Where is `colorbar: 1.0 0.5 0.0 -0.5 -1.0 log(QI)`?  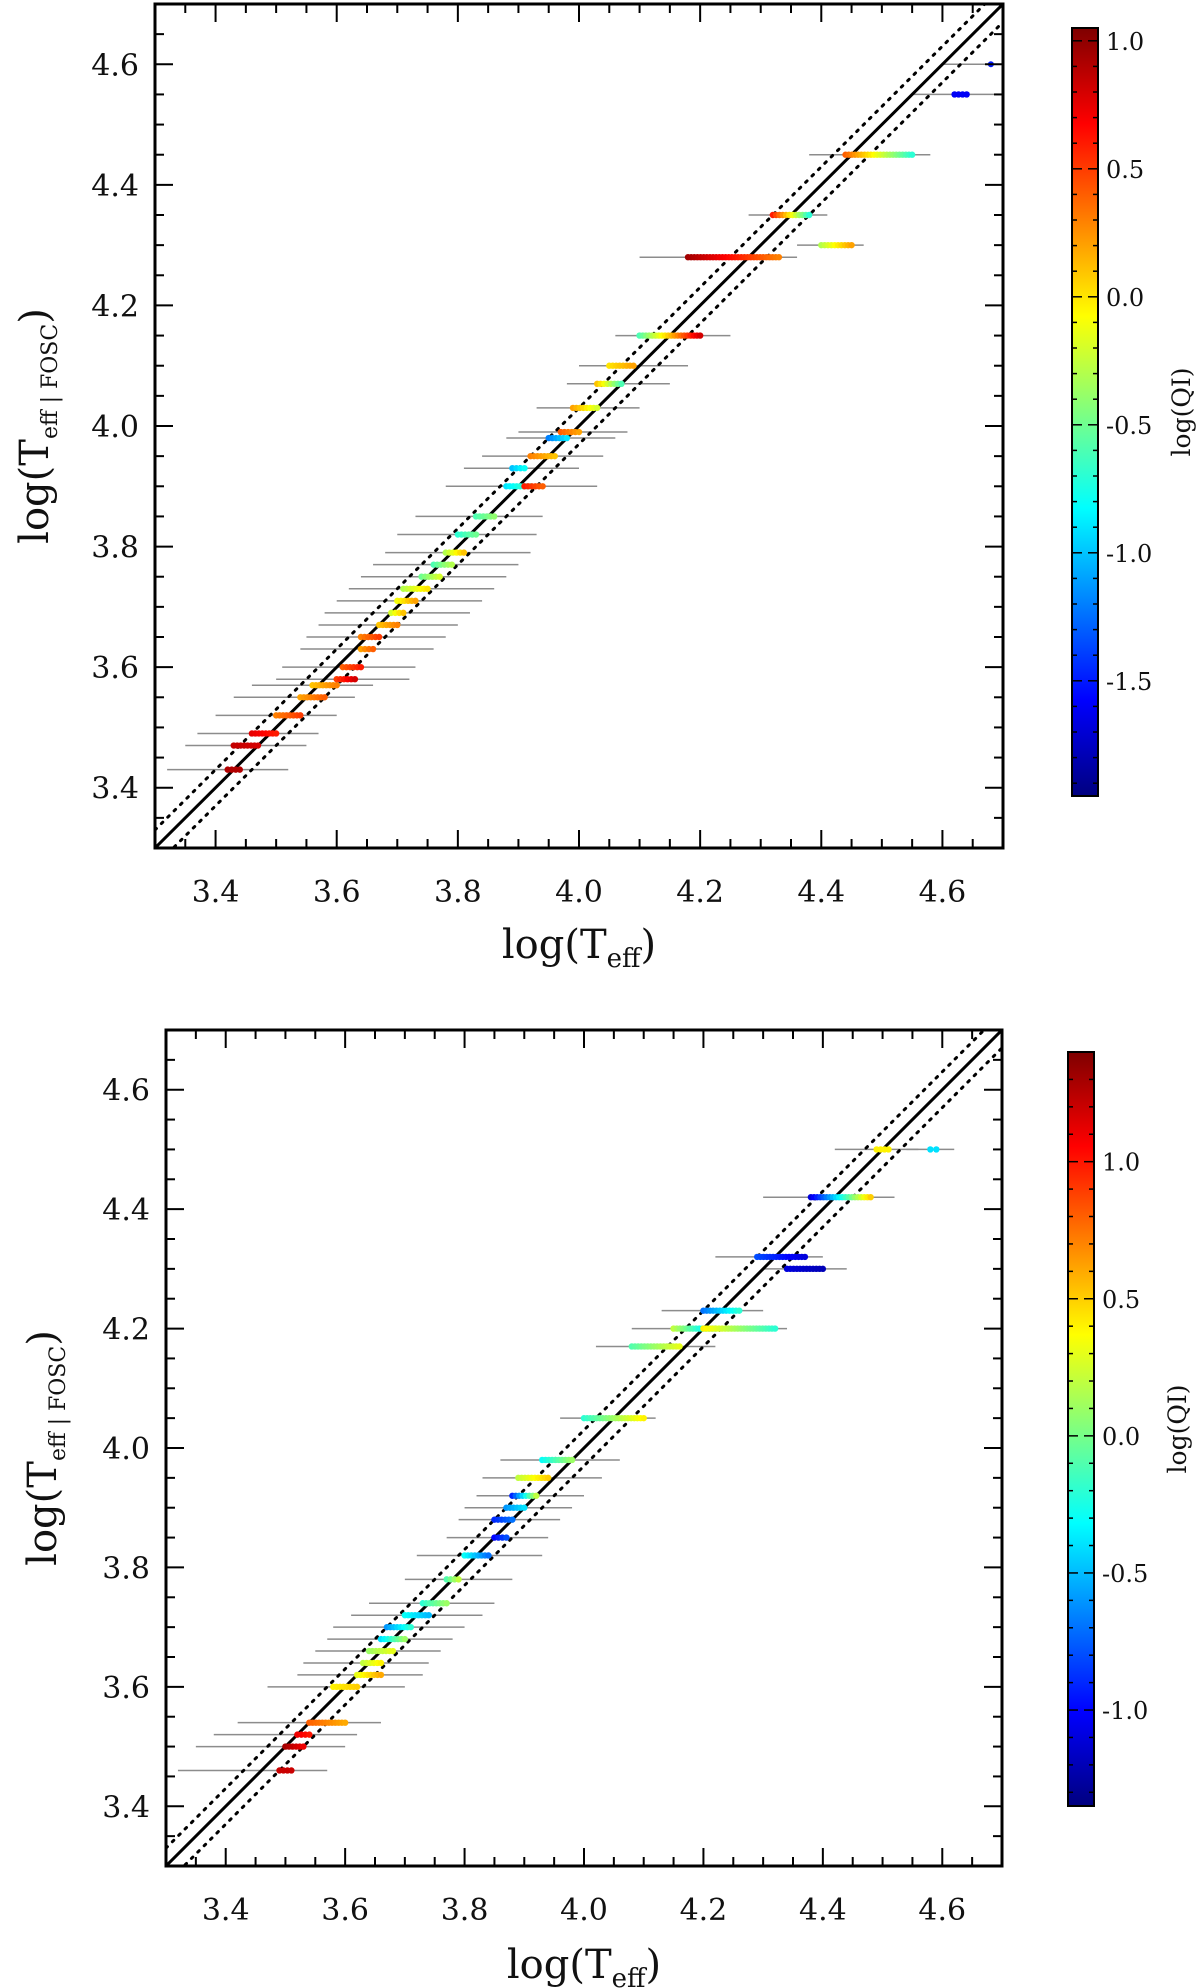
colorbar: 1.0 0.5 0.0 -0.5 -1.0 log(QI) is located at coordinates (1129, 1429).